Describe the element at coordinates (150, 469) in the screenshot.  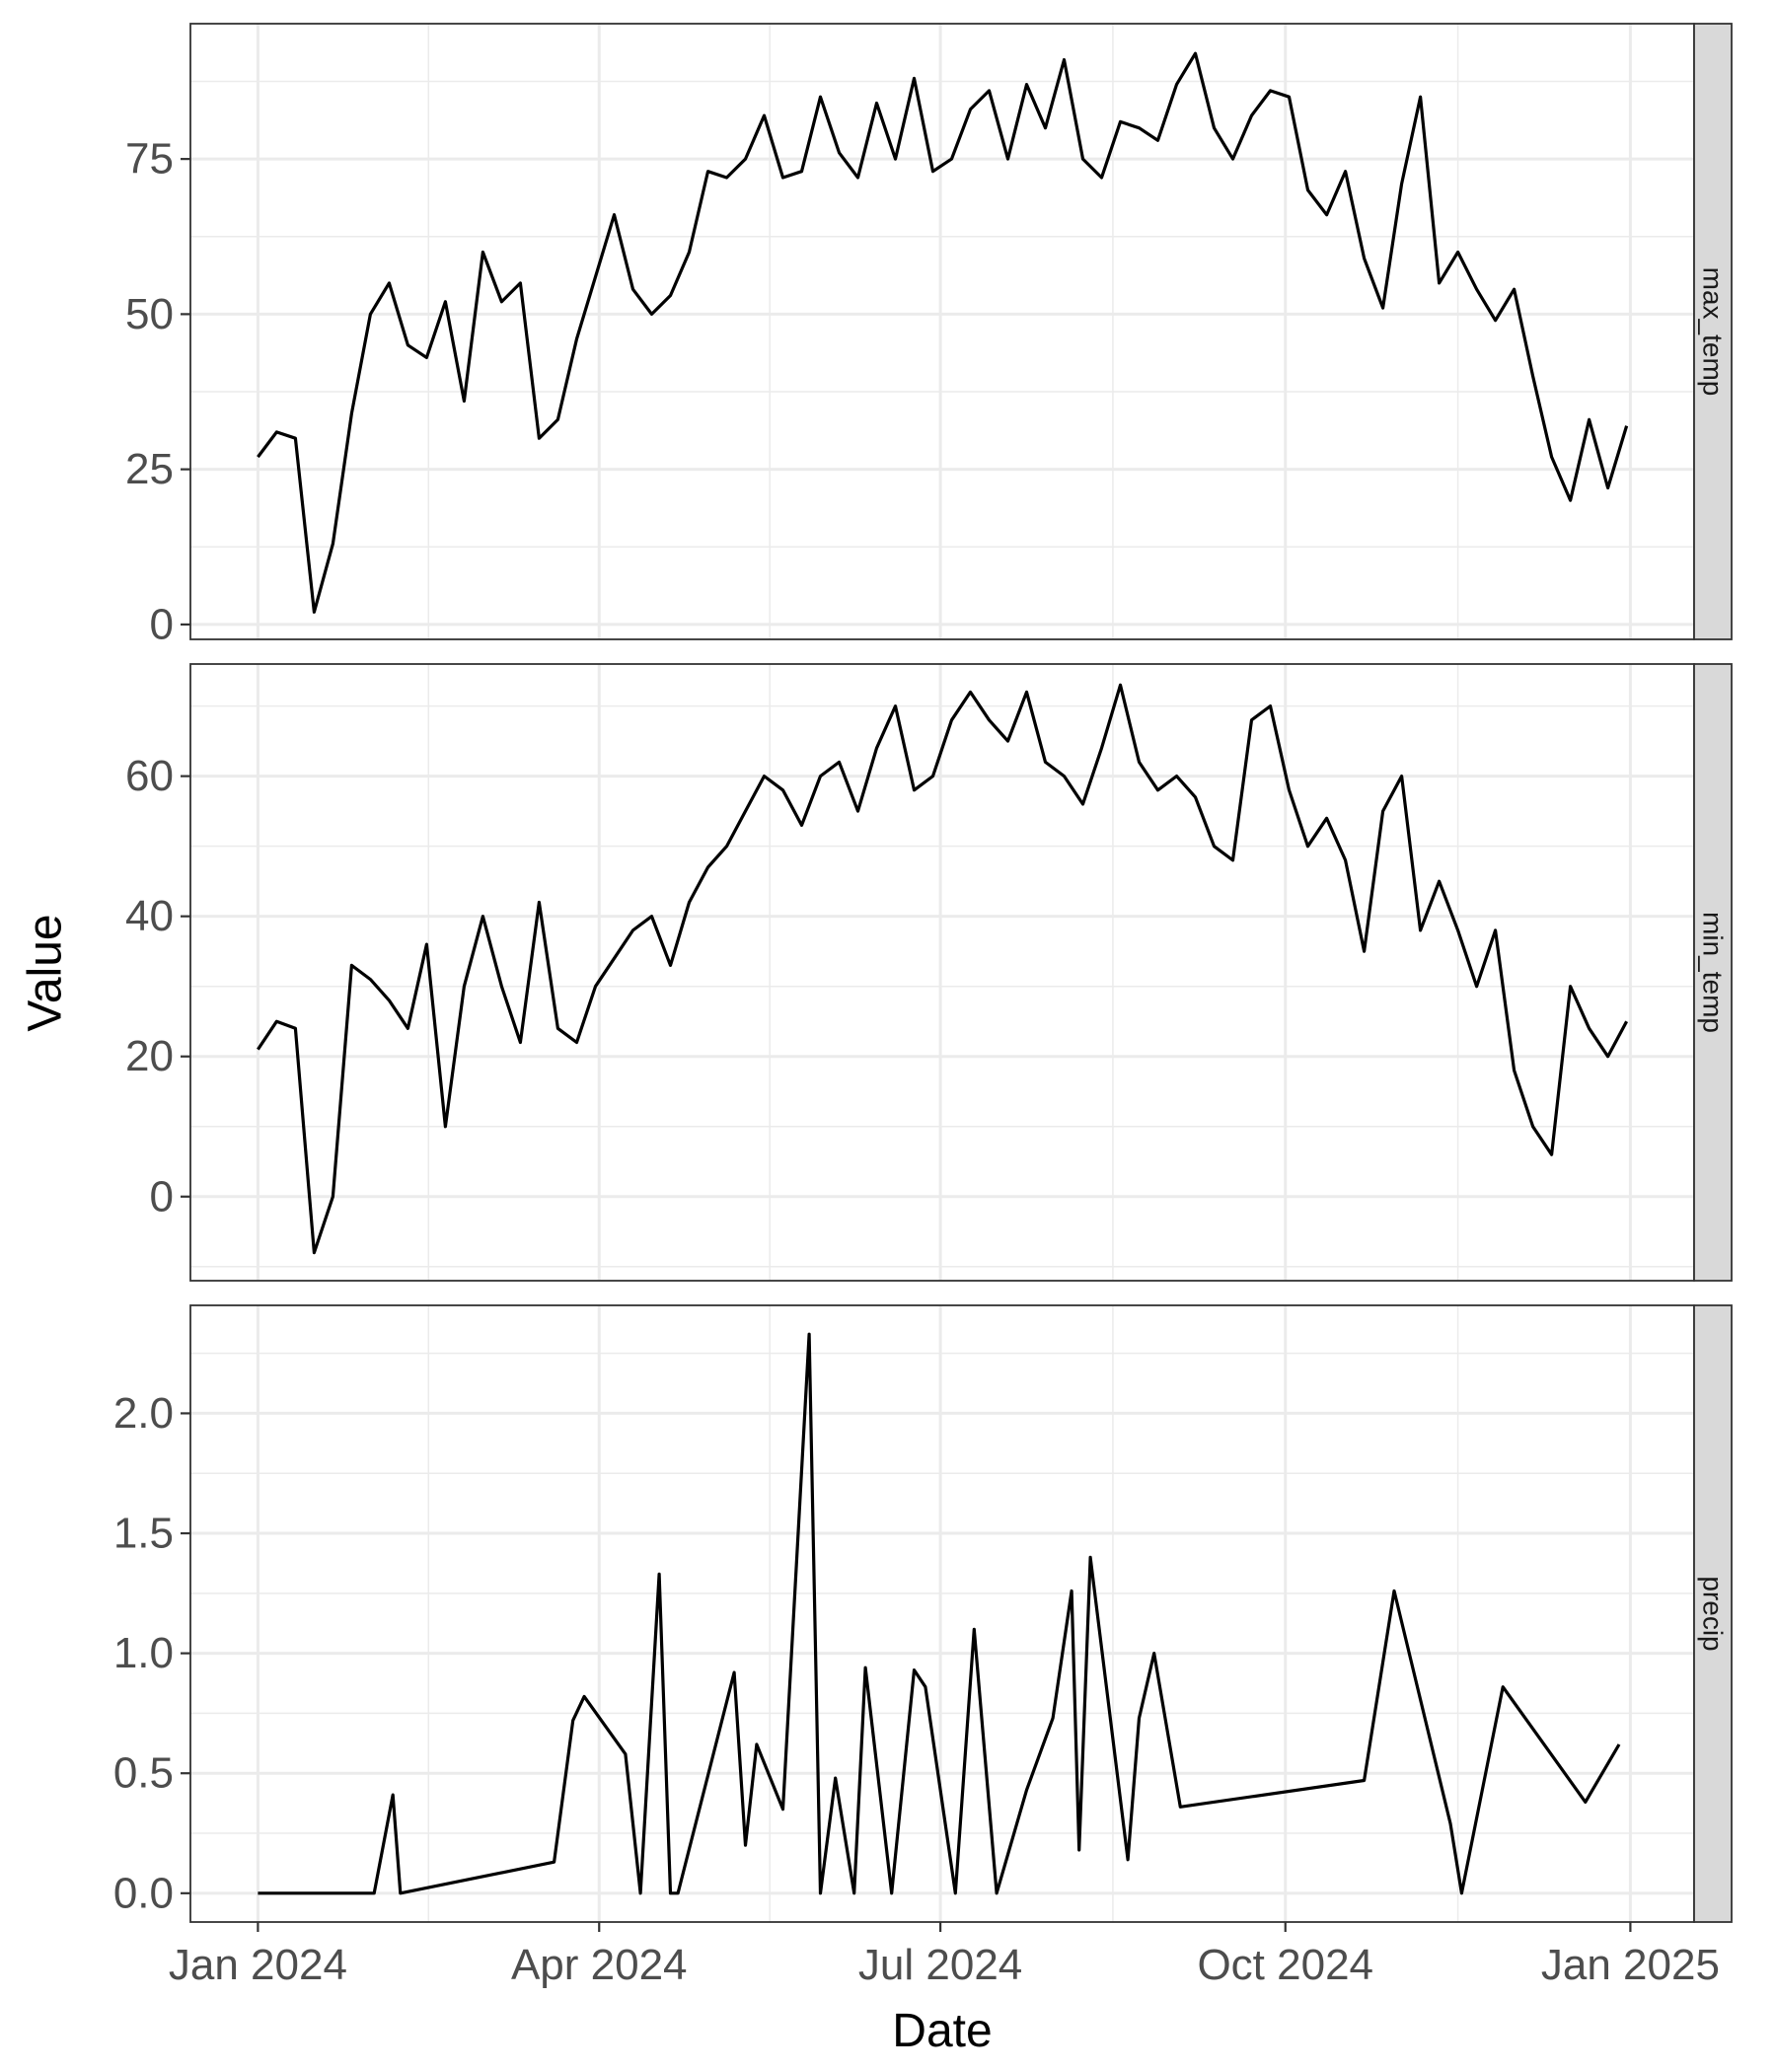
I see `y-tick-label: 25` at that location.